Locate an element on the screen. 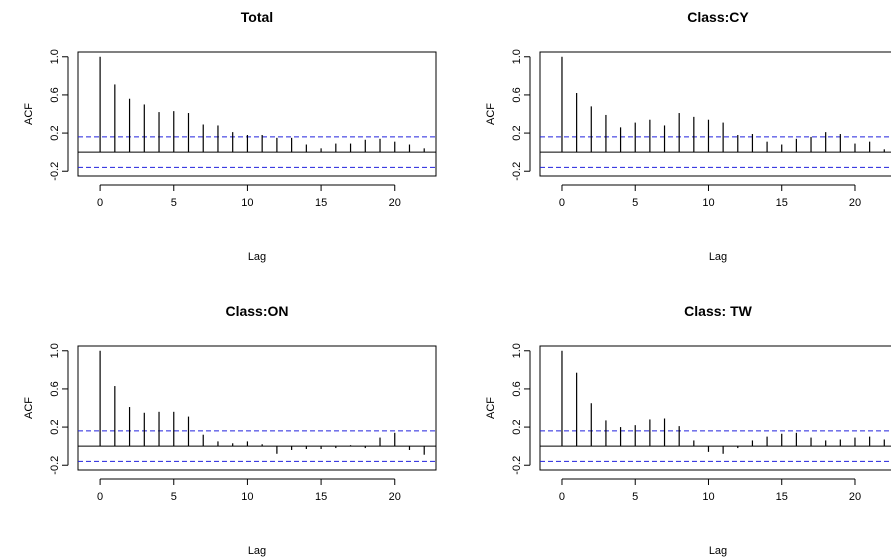 Image resolution: width=891 pixels, height=559 pixels. panel-title: Class: TW is located at coordinates (718, 311).